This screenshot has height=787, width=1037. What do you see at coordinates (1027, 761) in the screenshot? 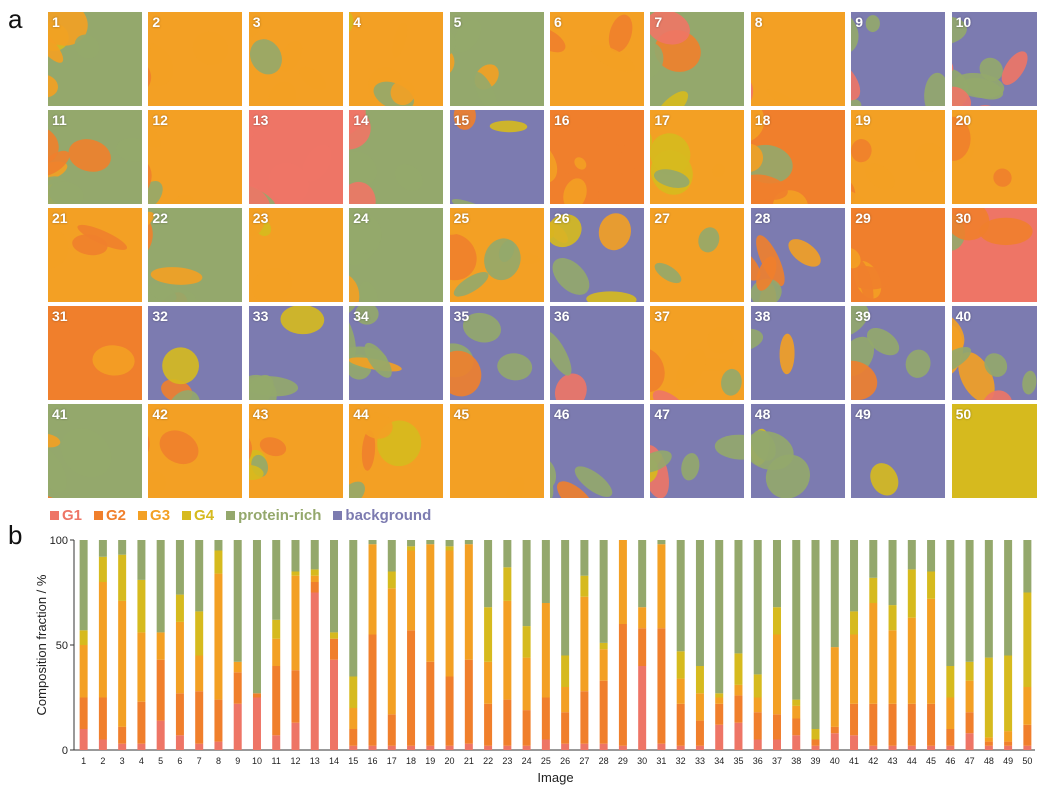
I see `x-tick-label: 50` at bounding box center [1027, 761].